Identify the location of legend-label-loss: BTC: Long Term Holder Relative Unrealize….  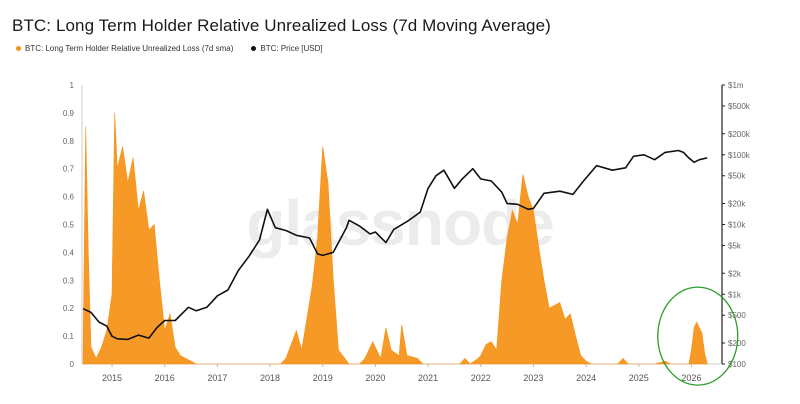
(129, 48).